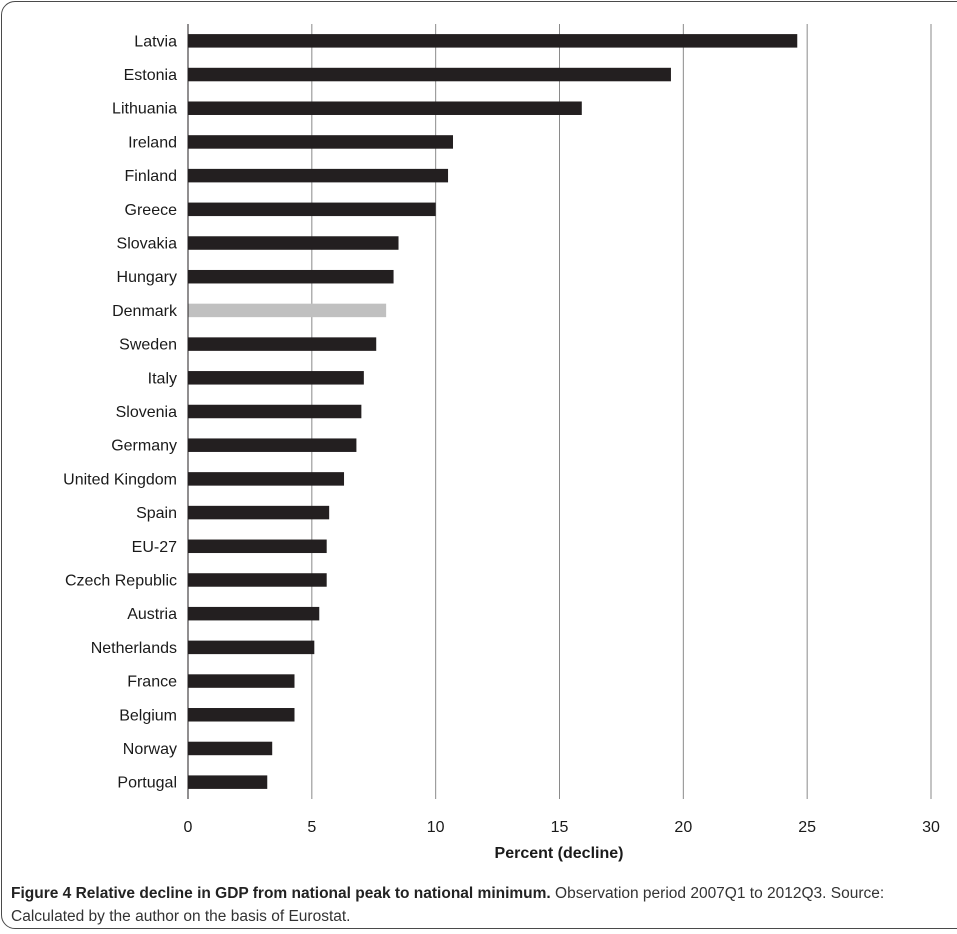  What do you see at coordinates (146, 412) in the screenshot?
I see `category-label: Slovenia` at bounding box center [146, 412].